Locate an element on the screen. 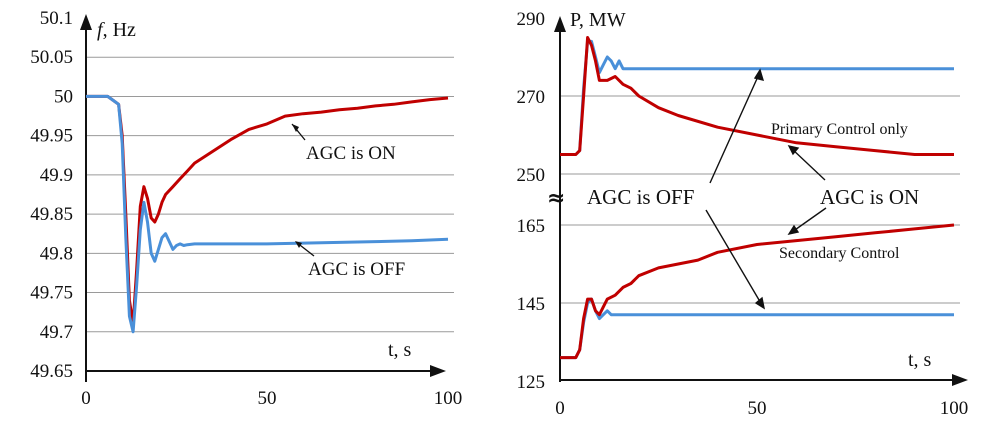  agc-off-arrow-to-upper-head is located at coordinates (759, 74).